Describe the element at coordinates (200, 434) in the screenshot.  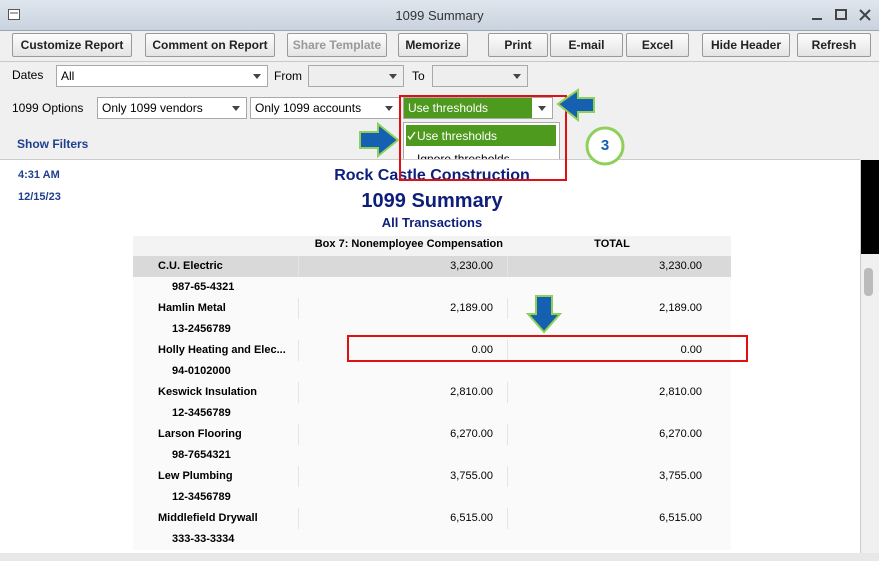
I see `vendor-name: Larson Flooring` at that location.